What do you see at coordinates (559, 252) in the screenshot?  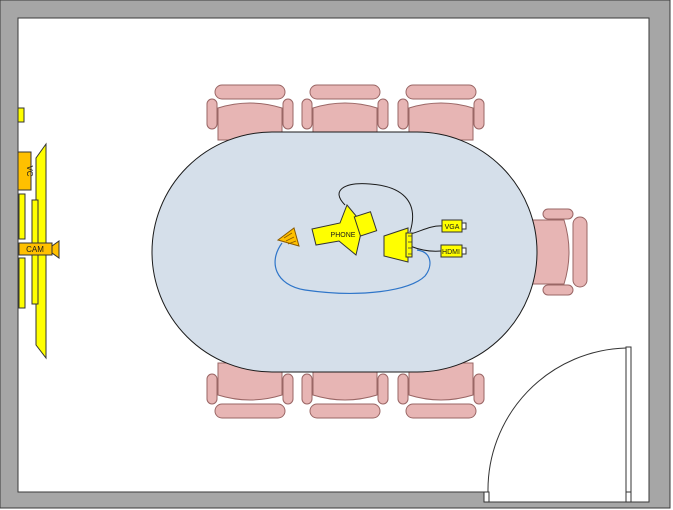 I see `chair-right` at bounding box center [559, 252].